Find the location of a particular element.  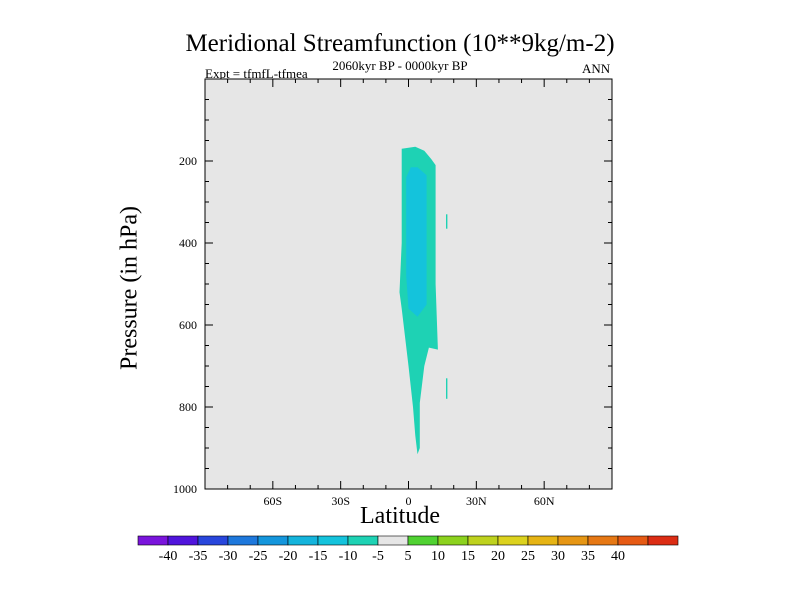

chart-subtitle: 2060kyr BP - 0000kyr BP is located at coordinates (400, 65).